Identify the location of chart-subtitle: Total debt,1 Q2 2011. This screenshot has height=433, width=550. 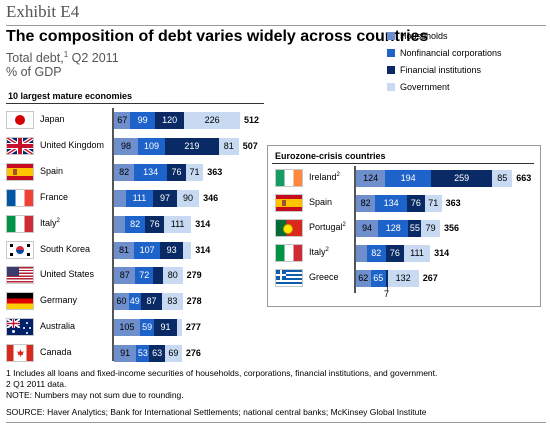
(62, 57).